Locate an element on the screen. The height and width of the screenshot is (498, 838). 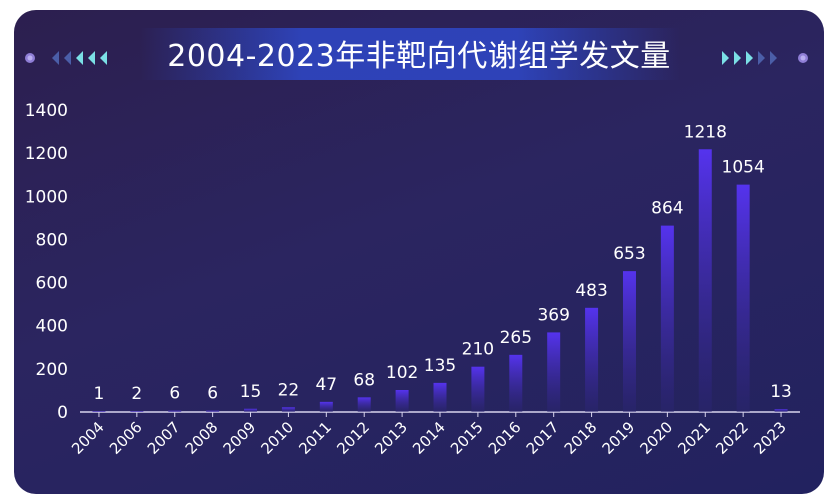
x-tick-label-8: 2013 is located at coordinates (391, 438).